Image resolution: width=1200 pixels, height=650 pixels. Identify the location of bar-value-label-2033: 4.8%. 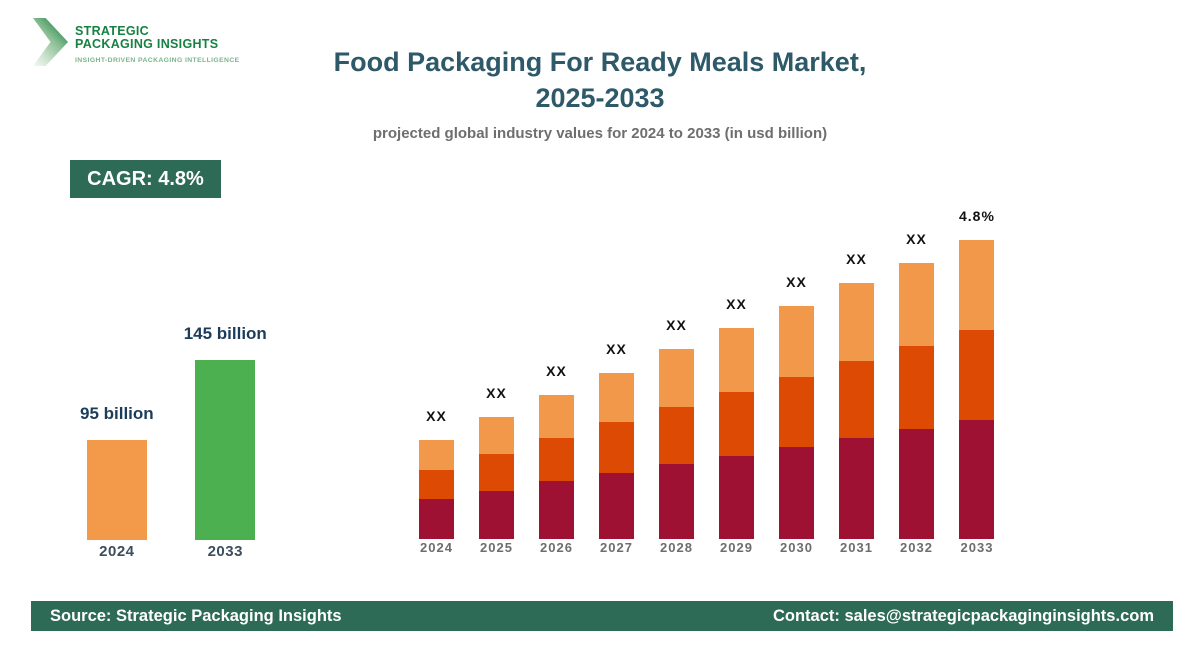
(977, 216).